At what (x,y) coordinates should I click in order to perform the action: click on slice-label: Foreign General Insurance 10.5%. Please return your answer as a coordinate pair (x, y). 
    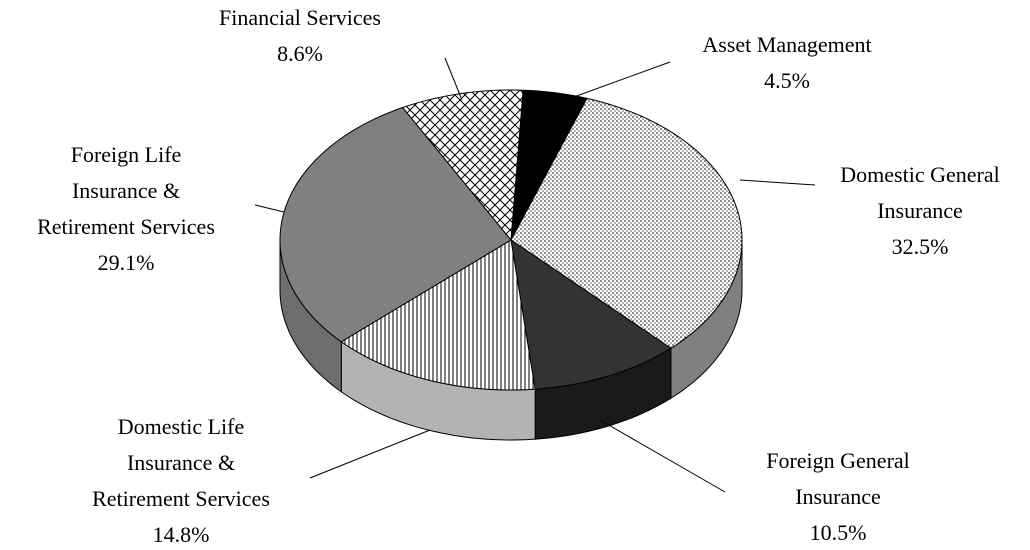
    Looking at the image, I should click on (838, 496).